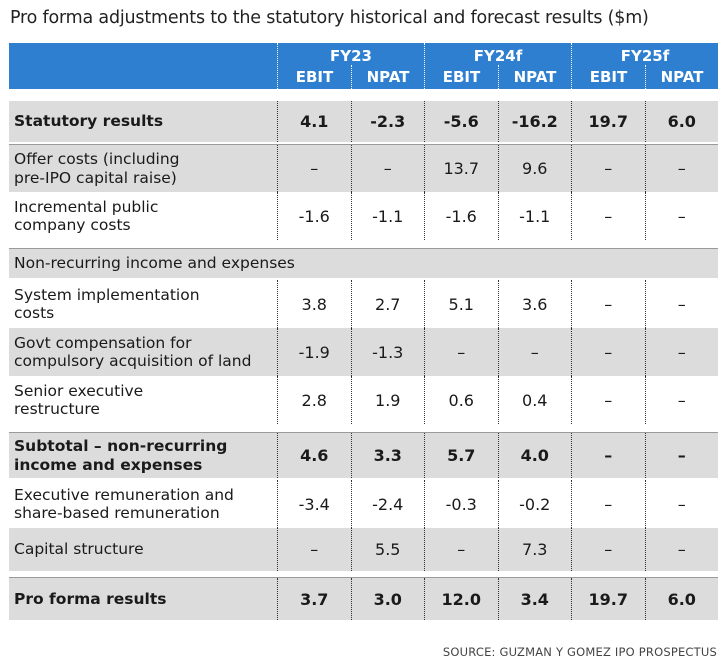 The width and height of the screenshot is (727, 671). Describe the element at coordinates (34, 313) in the screenshot. I see `row-label-line: costs` at that location.